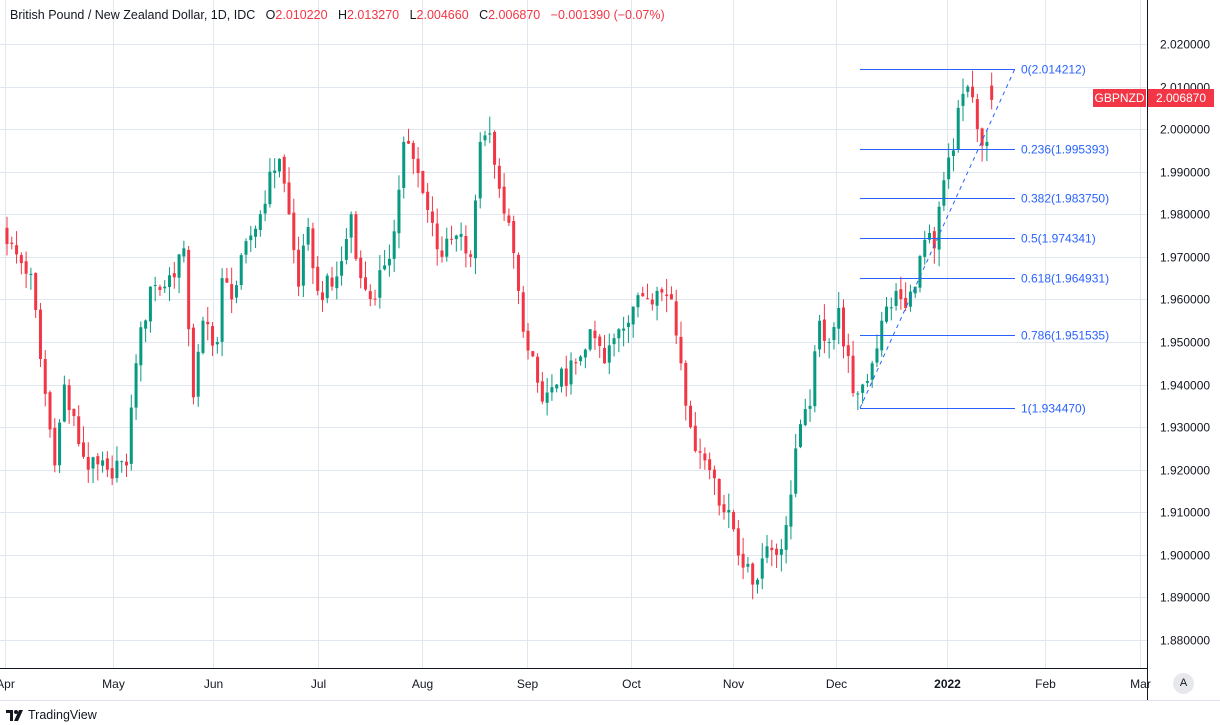  Describe the element at coordinates (7, 684) in the screenshot. I see `time-tick-label: Apr` at that location.